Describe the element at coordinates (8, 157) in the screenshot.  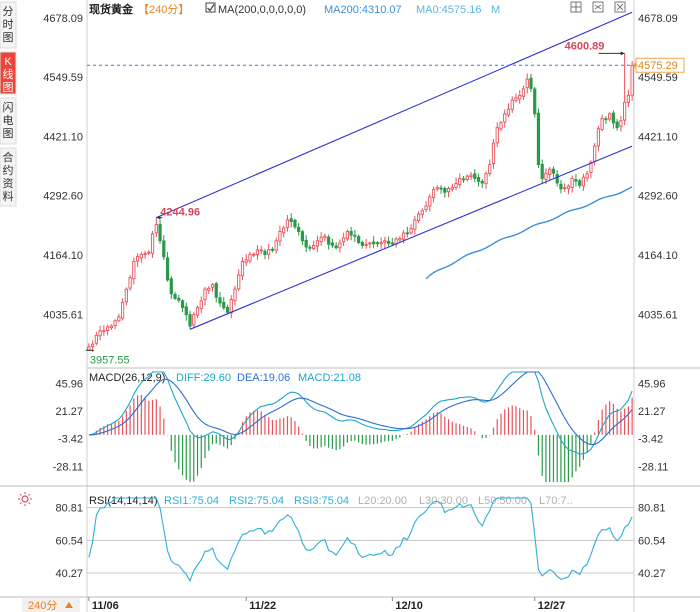
I see `side-tab-char: 合` at that location.